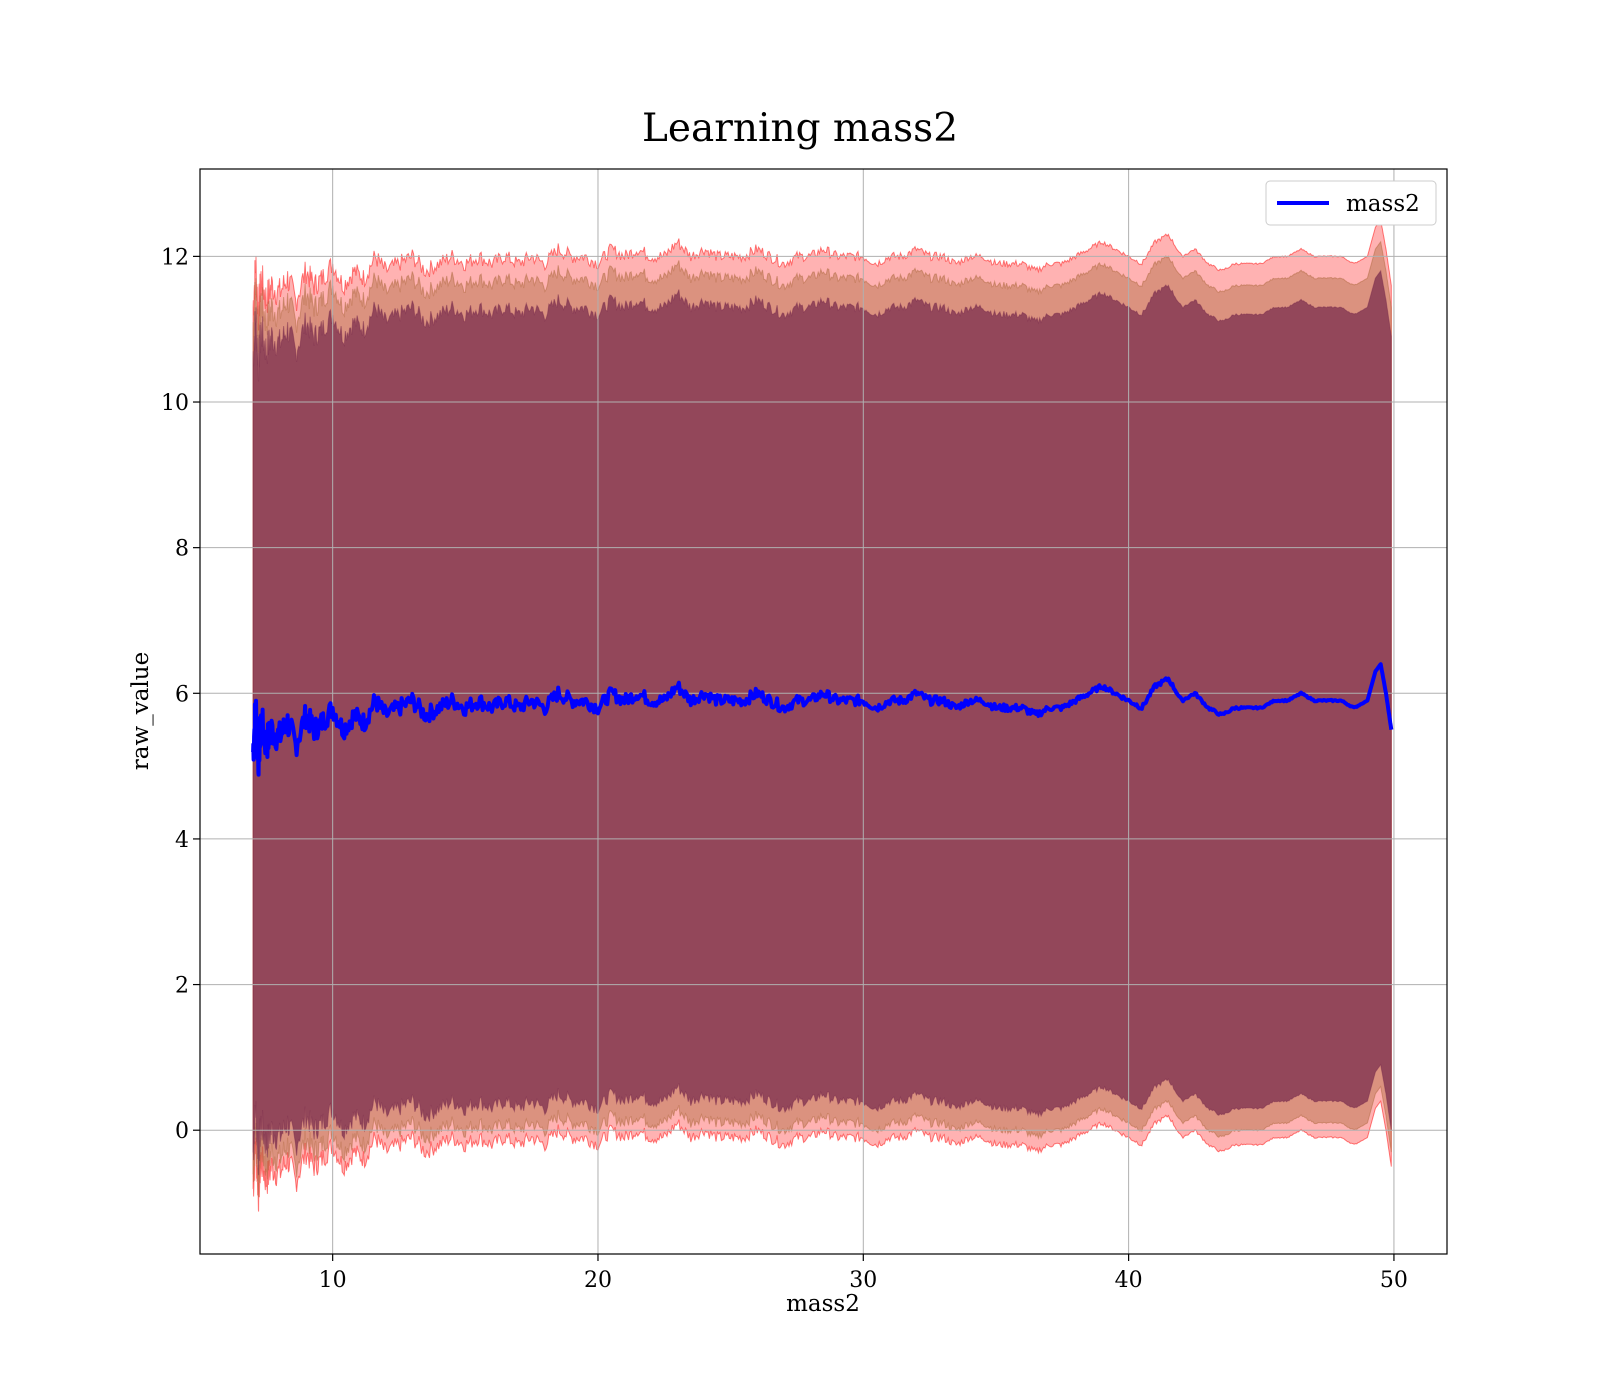 Image resolution: width=1600 pixels, height=1400 pixels. What do you see at coordinates (182, 840) in the screenshot?
I see `y-tick-label: 4` at bounding box center [182, 840].